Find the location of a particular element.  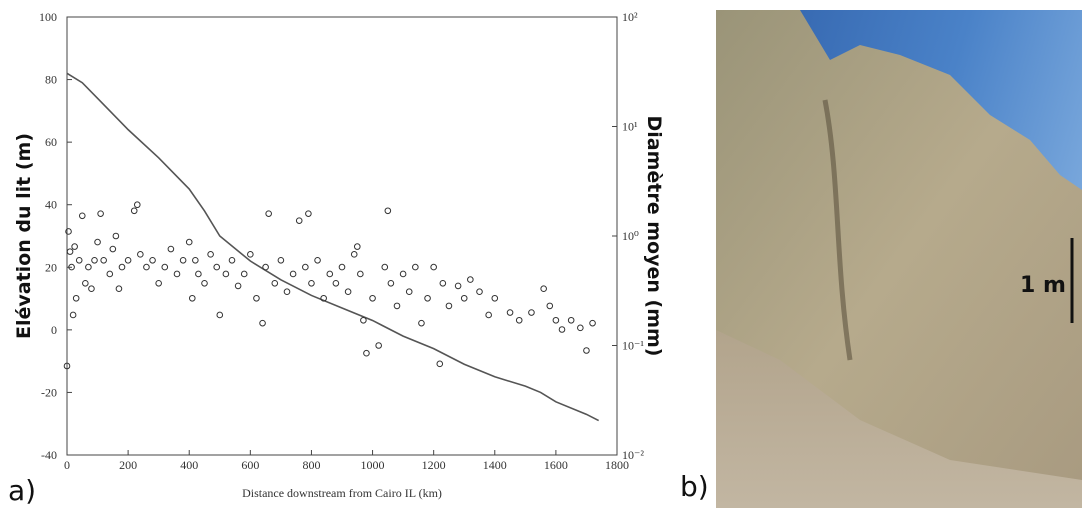

scree is located at coordinates (899, 419).